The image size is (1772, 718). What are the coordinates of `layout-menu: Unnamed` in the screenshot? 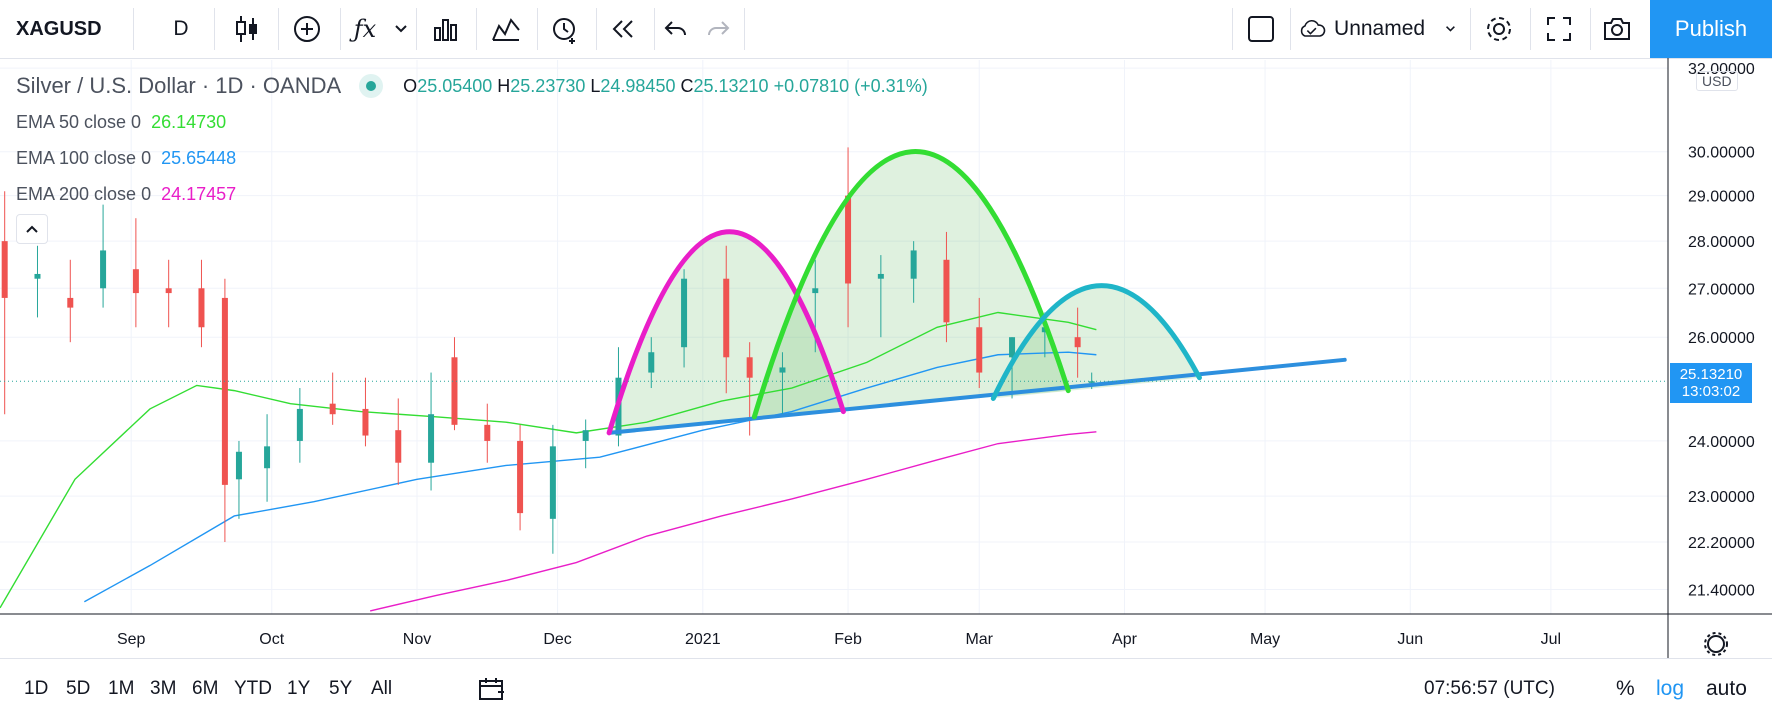 It's located at (1377, 29).